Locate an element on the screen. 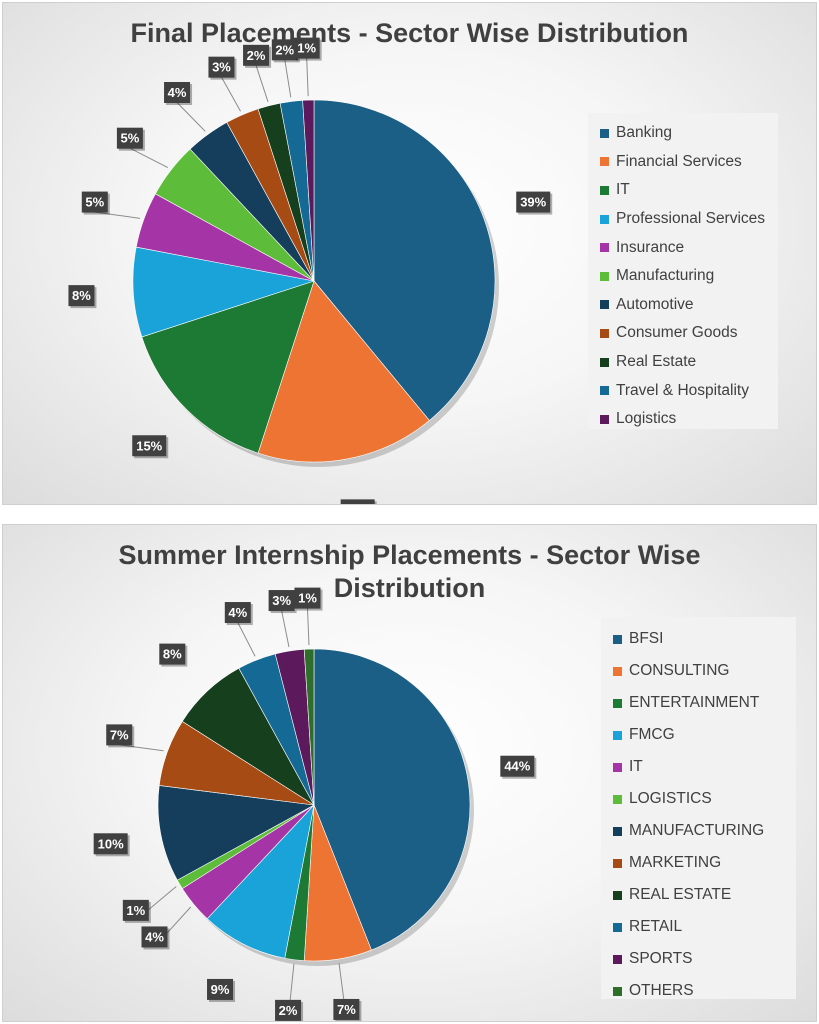  legend-label: REAL ESTATE is located at coordinates (680, 894).